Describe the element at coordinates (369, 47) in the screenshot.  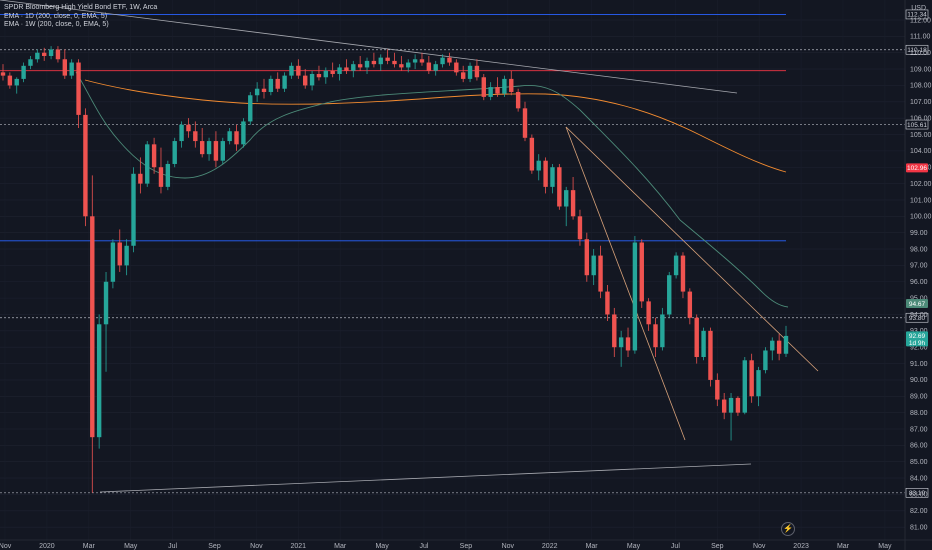
I see `trendline-upper` at that location.